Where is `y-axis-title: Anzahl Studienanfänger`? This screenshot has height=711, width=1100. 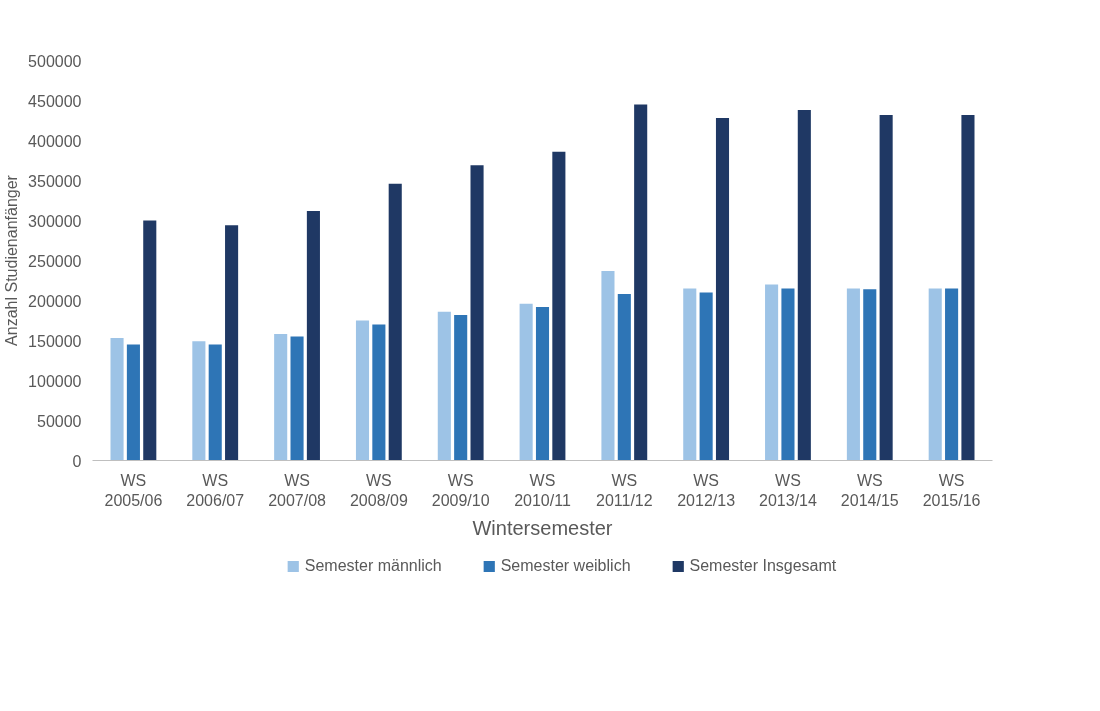
y-axis-title: Anzahl Studienanfänger is located at coordinates (12, 260).